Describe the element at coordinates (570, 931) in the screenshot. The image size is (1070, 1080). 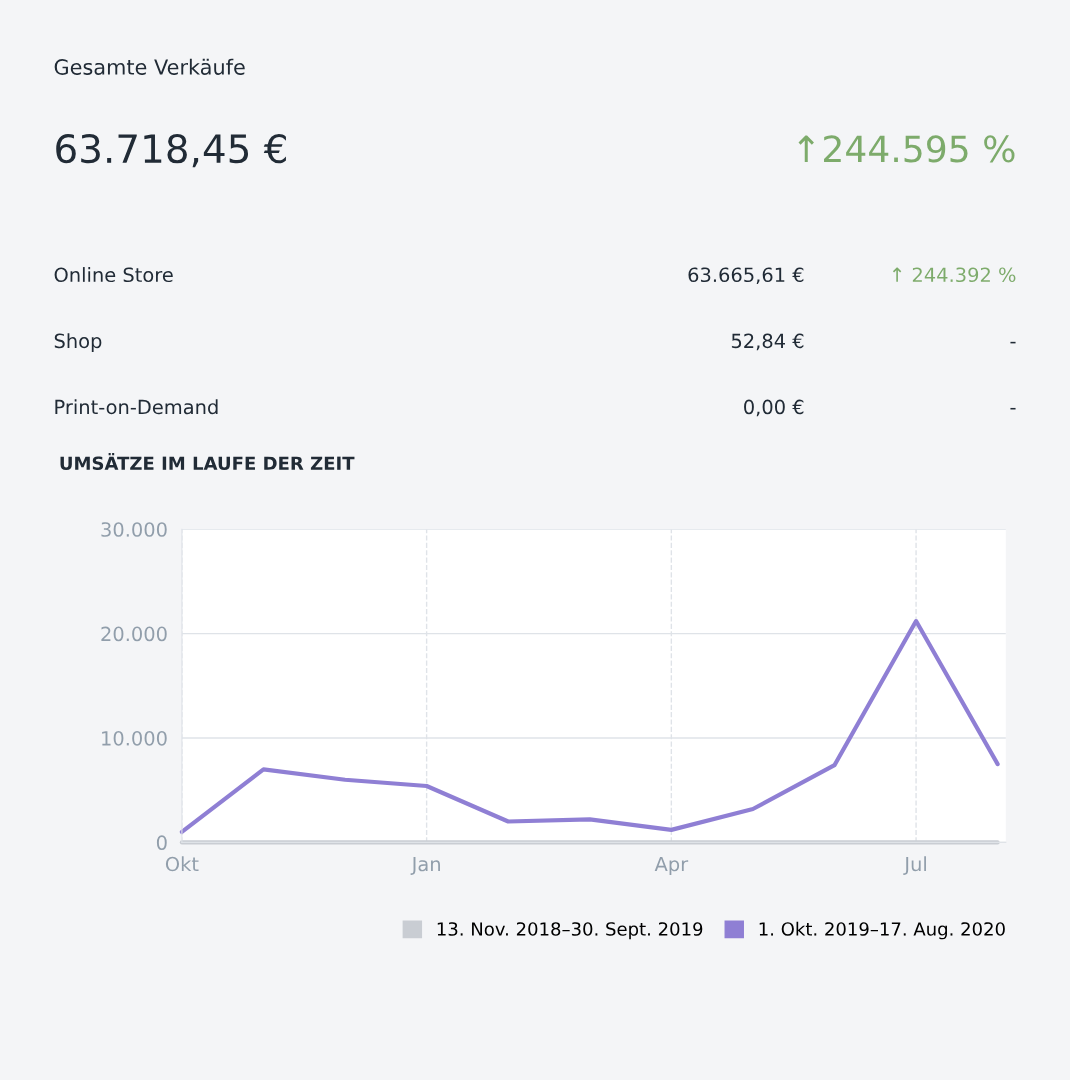
I see `legend-label: 13. Nov. 2018–30. Sept. 2019` at that location.